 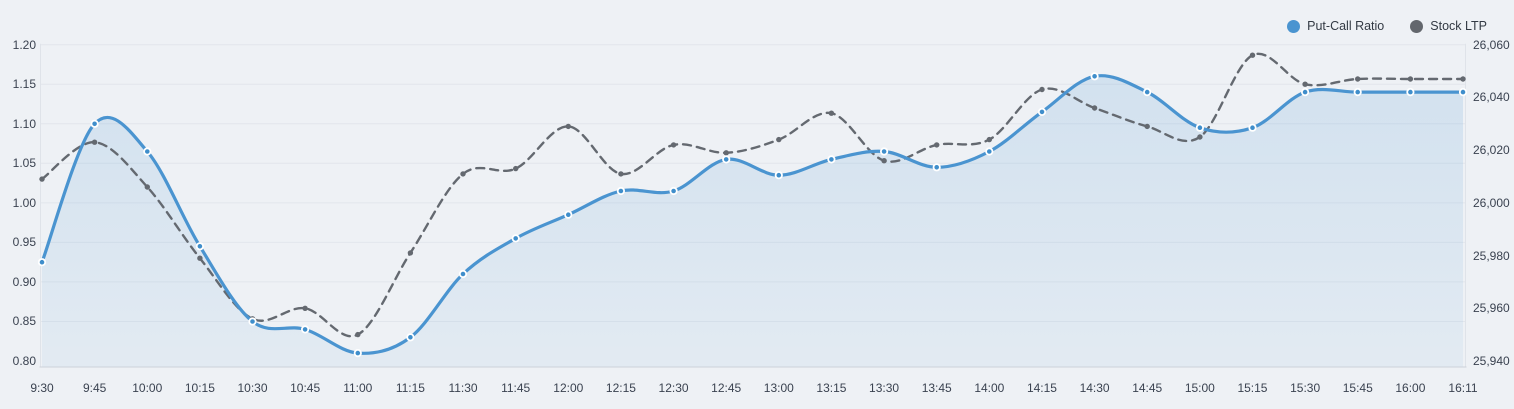 What do you see at coordinates (24, 123) in the screenshot?
I see `left-axis-tick-label: 1.10` at bounding box center [24, 123].